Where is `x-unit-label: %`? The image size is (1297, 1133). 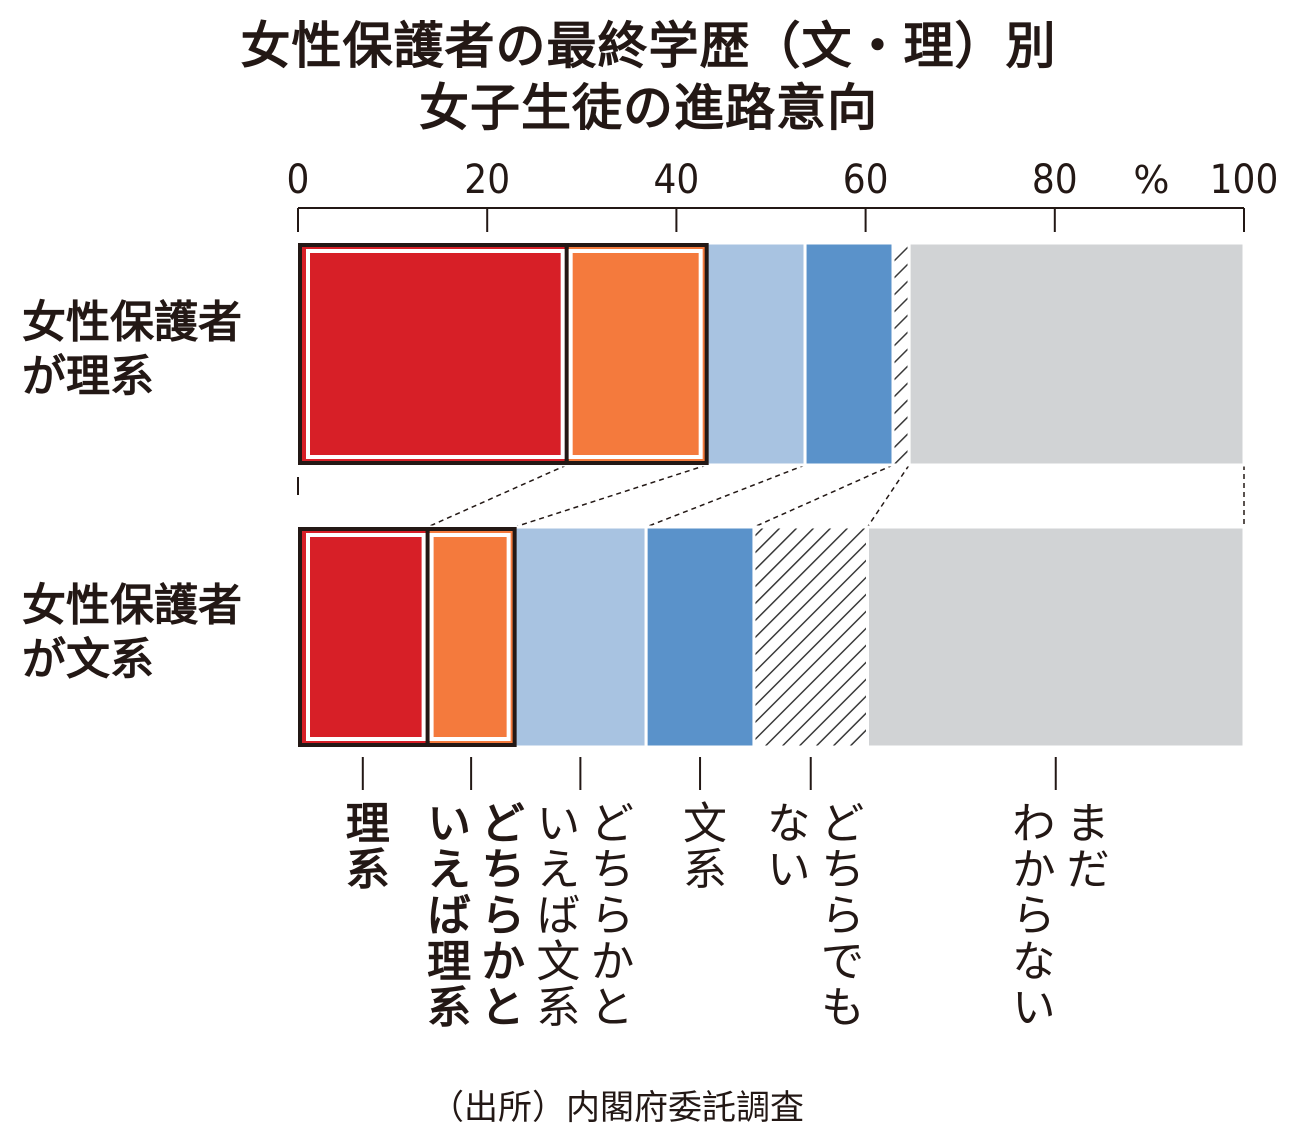
x-unit-label: % is located at coordinates (1151, 180).